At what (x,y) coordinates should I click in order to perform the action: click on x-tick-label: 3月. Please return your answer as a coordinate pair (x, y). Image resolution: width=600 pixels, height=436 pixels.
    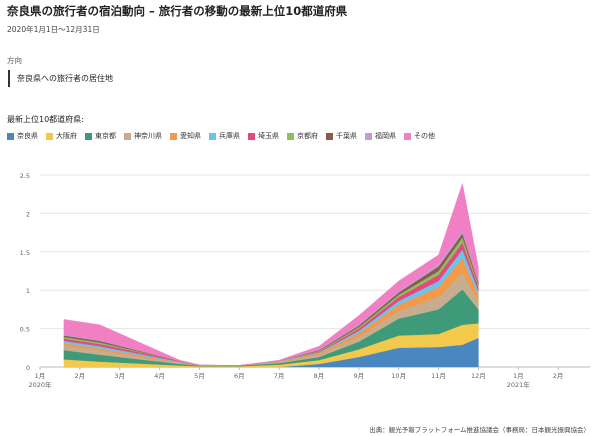
    Looking at the image, I should click on (119, 376).